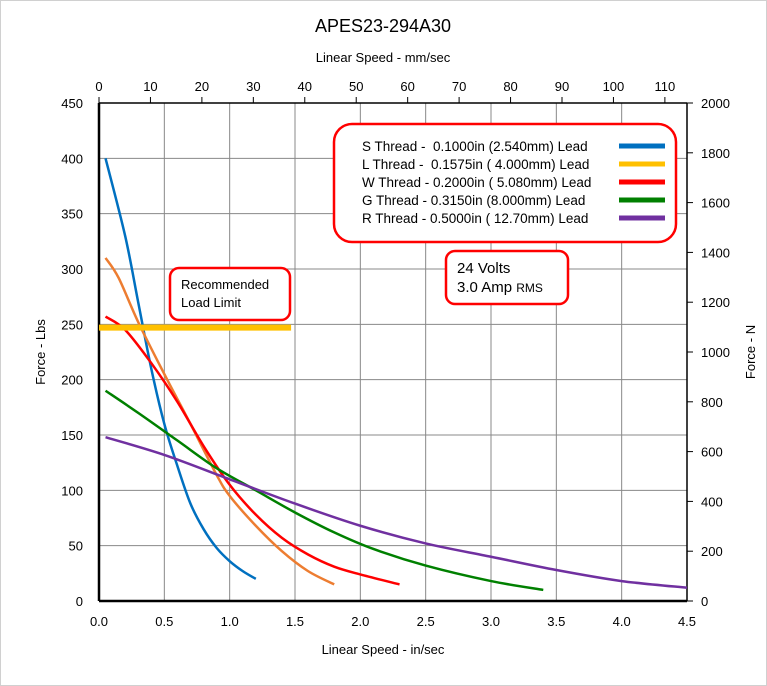  Describe the element at coordinates (98, 86) in the screenshot. I see `x2-tick-label: 0` at that location.